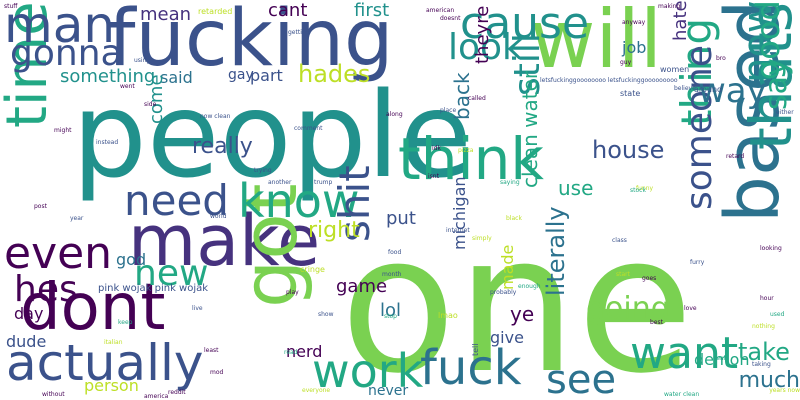 The width and height of the screenshot is (800, 400). I want to click on word-class: class, so click(619, 240).